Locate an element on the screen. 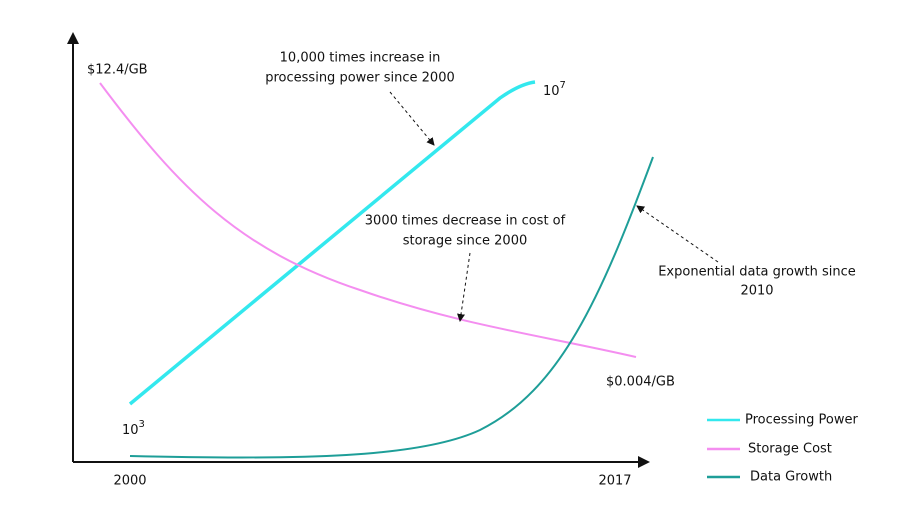 This screenshot has width=921, height=513. legend-label: Processing Power is located at coordinates (802, 420).